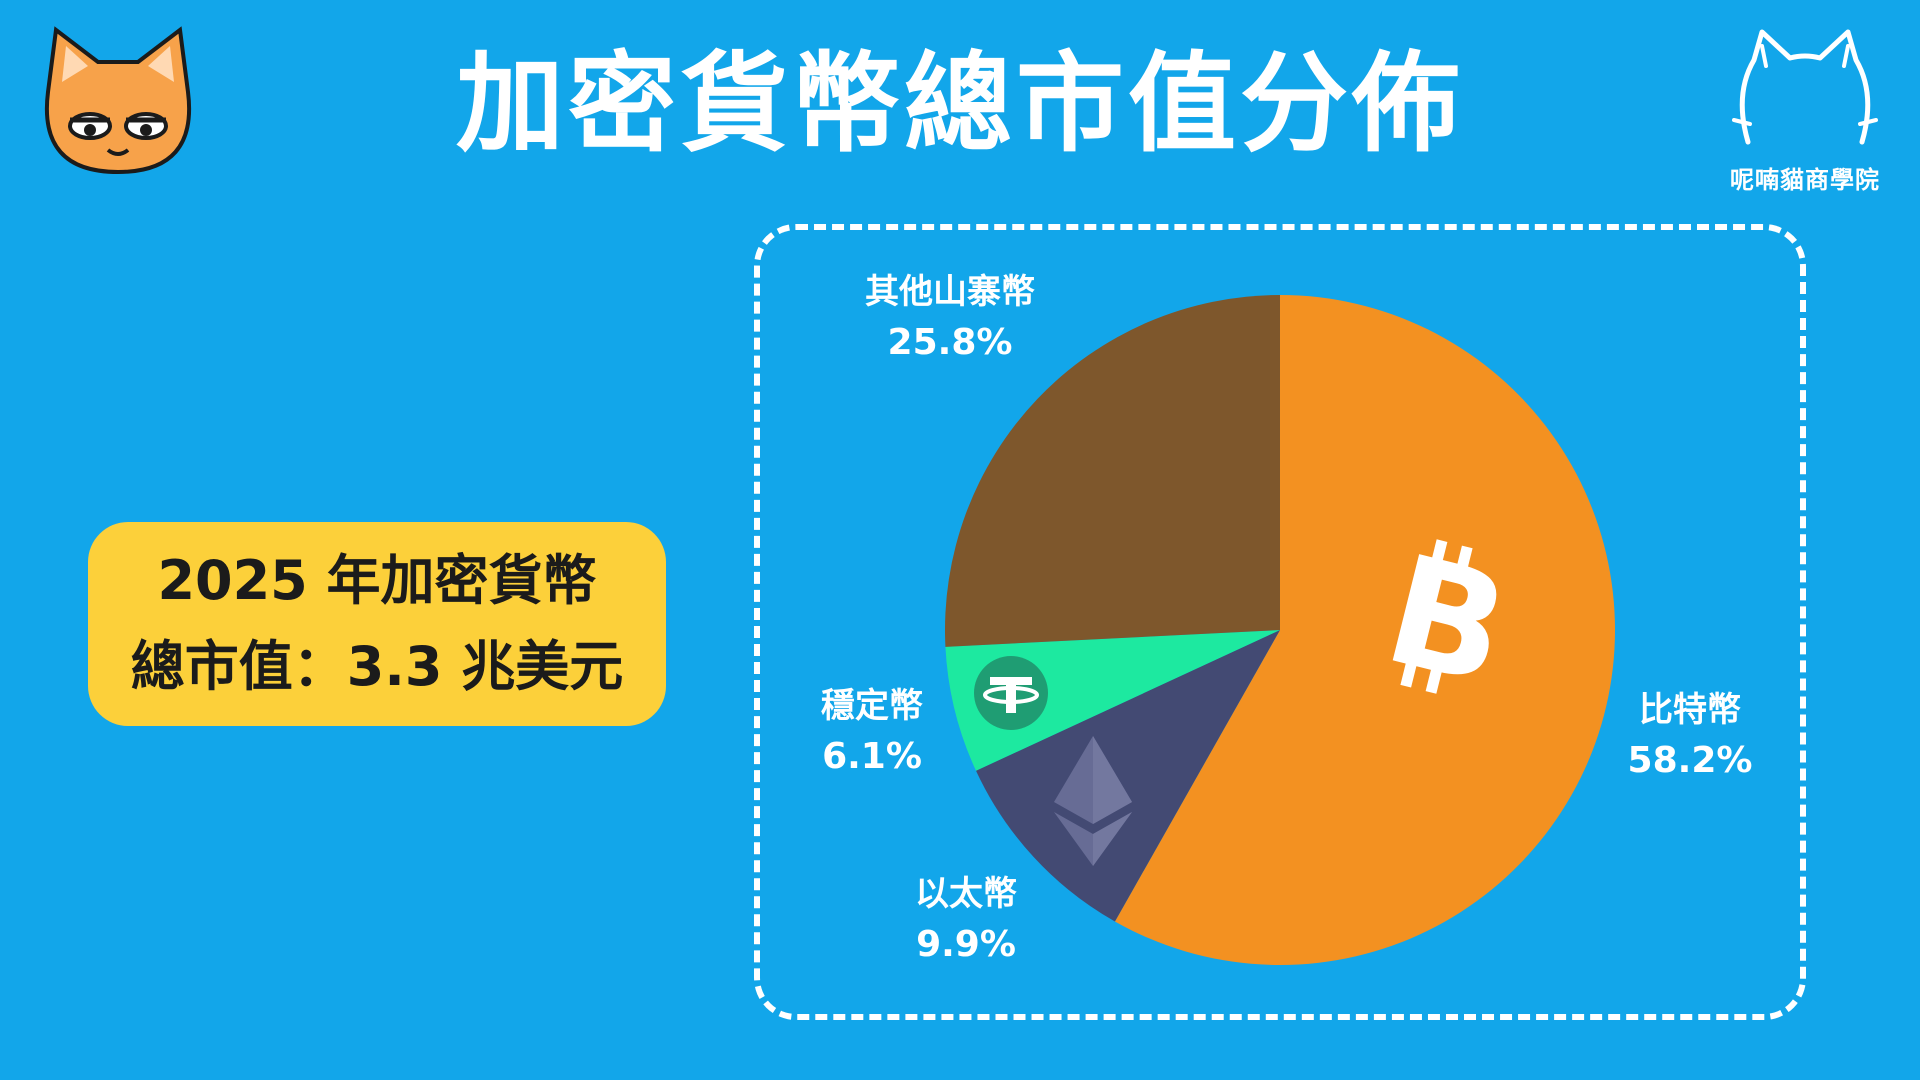 The height and width of the screenshot is (1080, 1920). I want to click on label-stablecoin-value: 6.1%, so click(872, 757).